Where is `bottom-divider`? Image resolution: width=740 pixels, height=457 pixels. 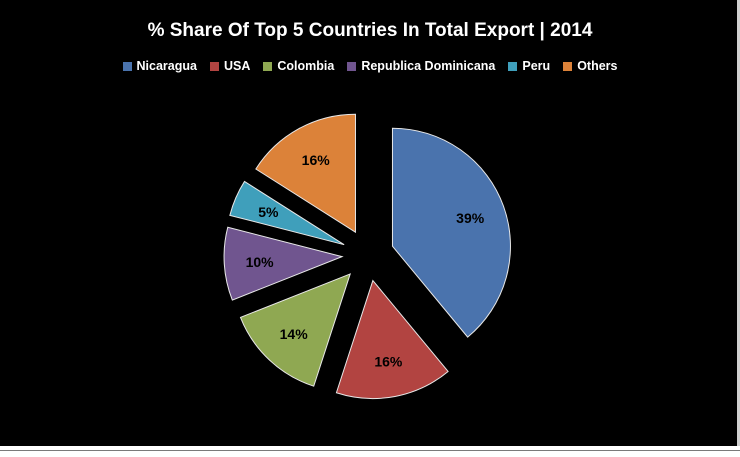
bottom-divider is located at coordinates (370, 450).